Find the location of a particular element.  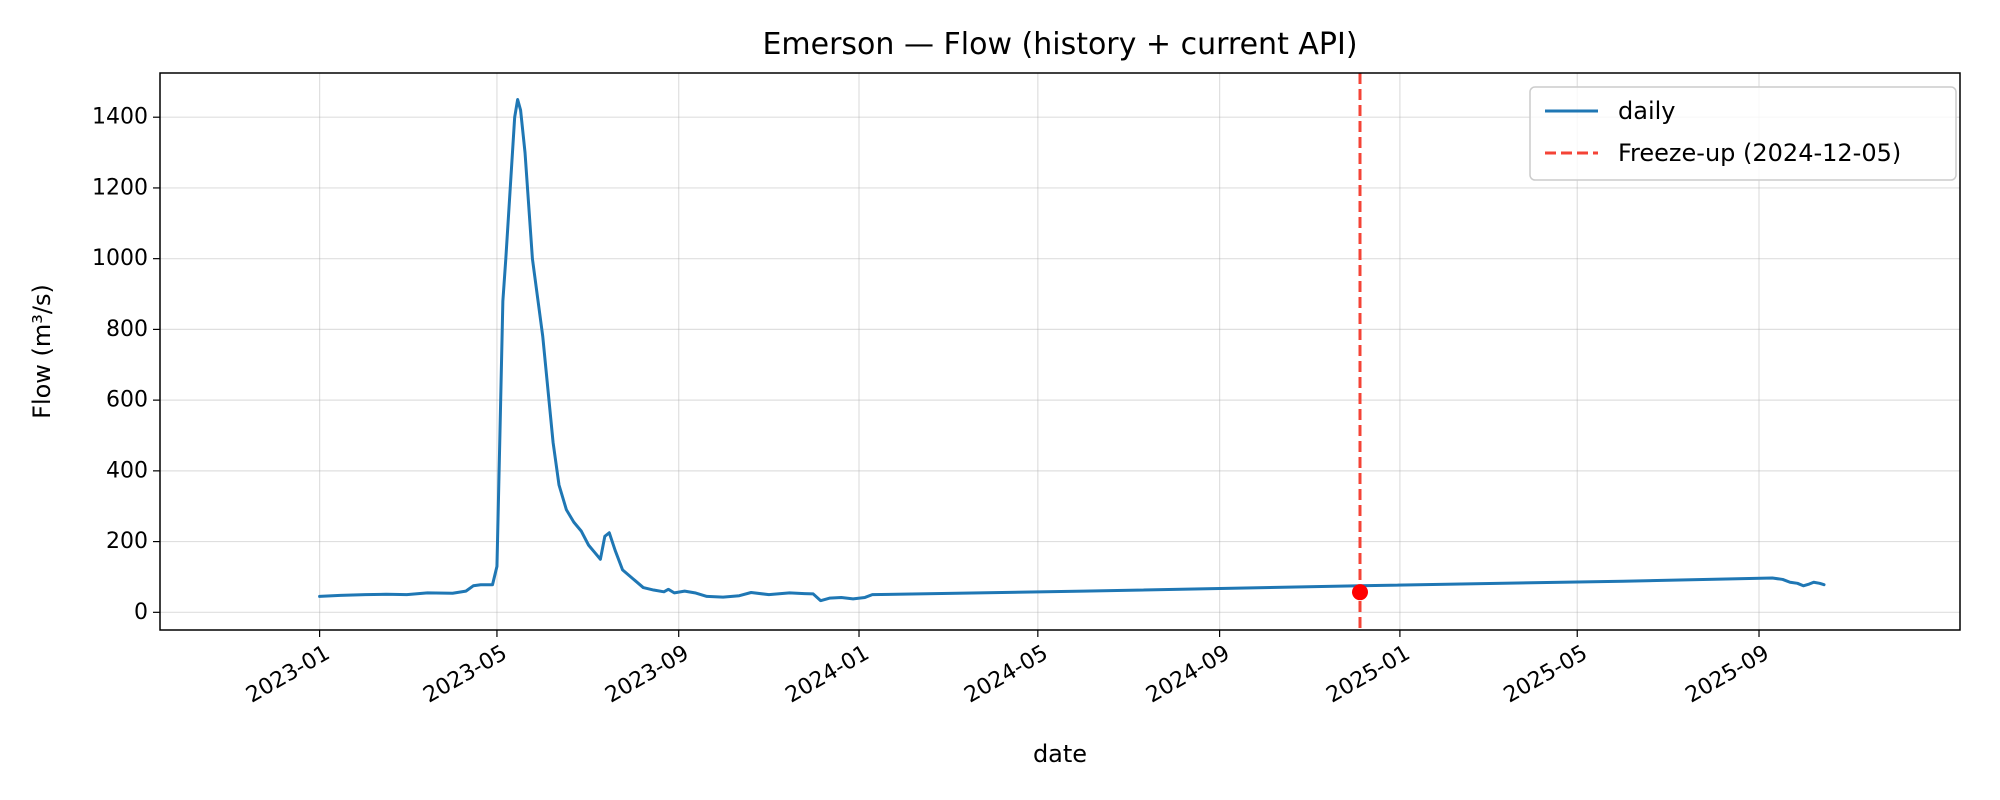

y-tick-label: 1000 is located at coordinates (120, 258).